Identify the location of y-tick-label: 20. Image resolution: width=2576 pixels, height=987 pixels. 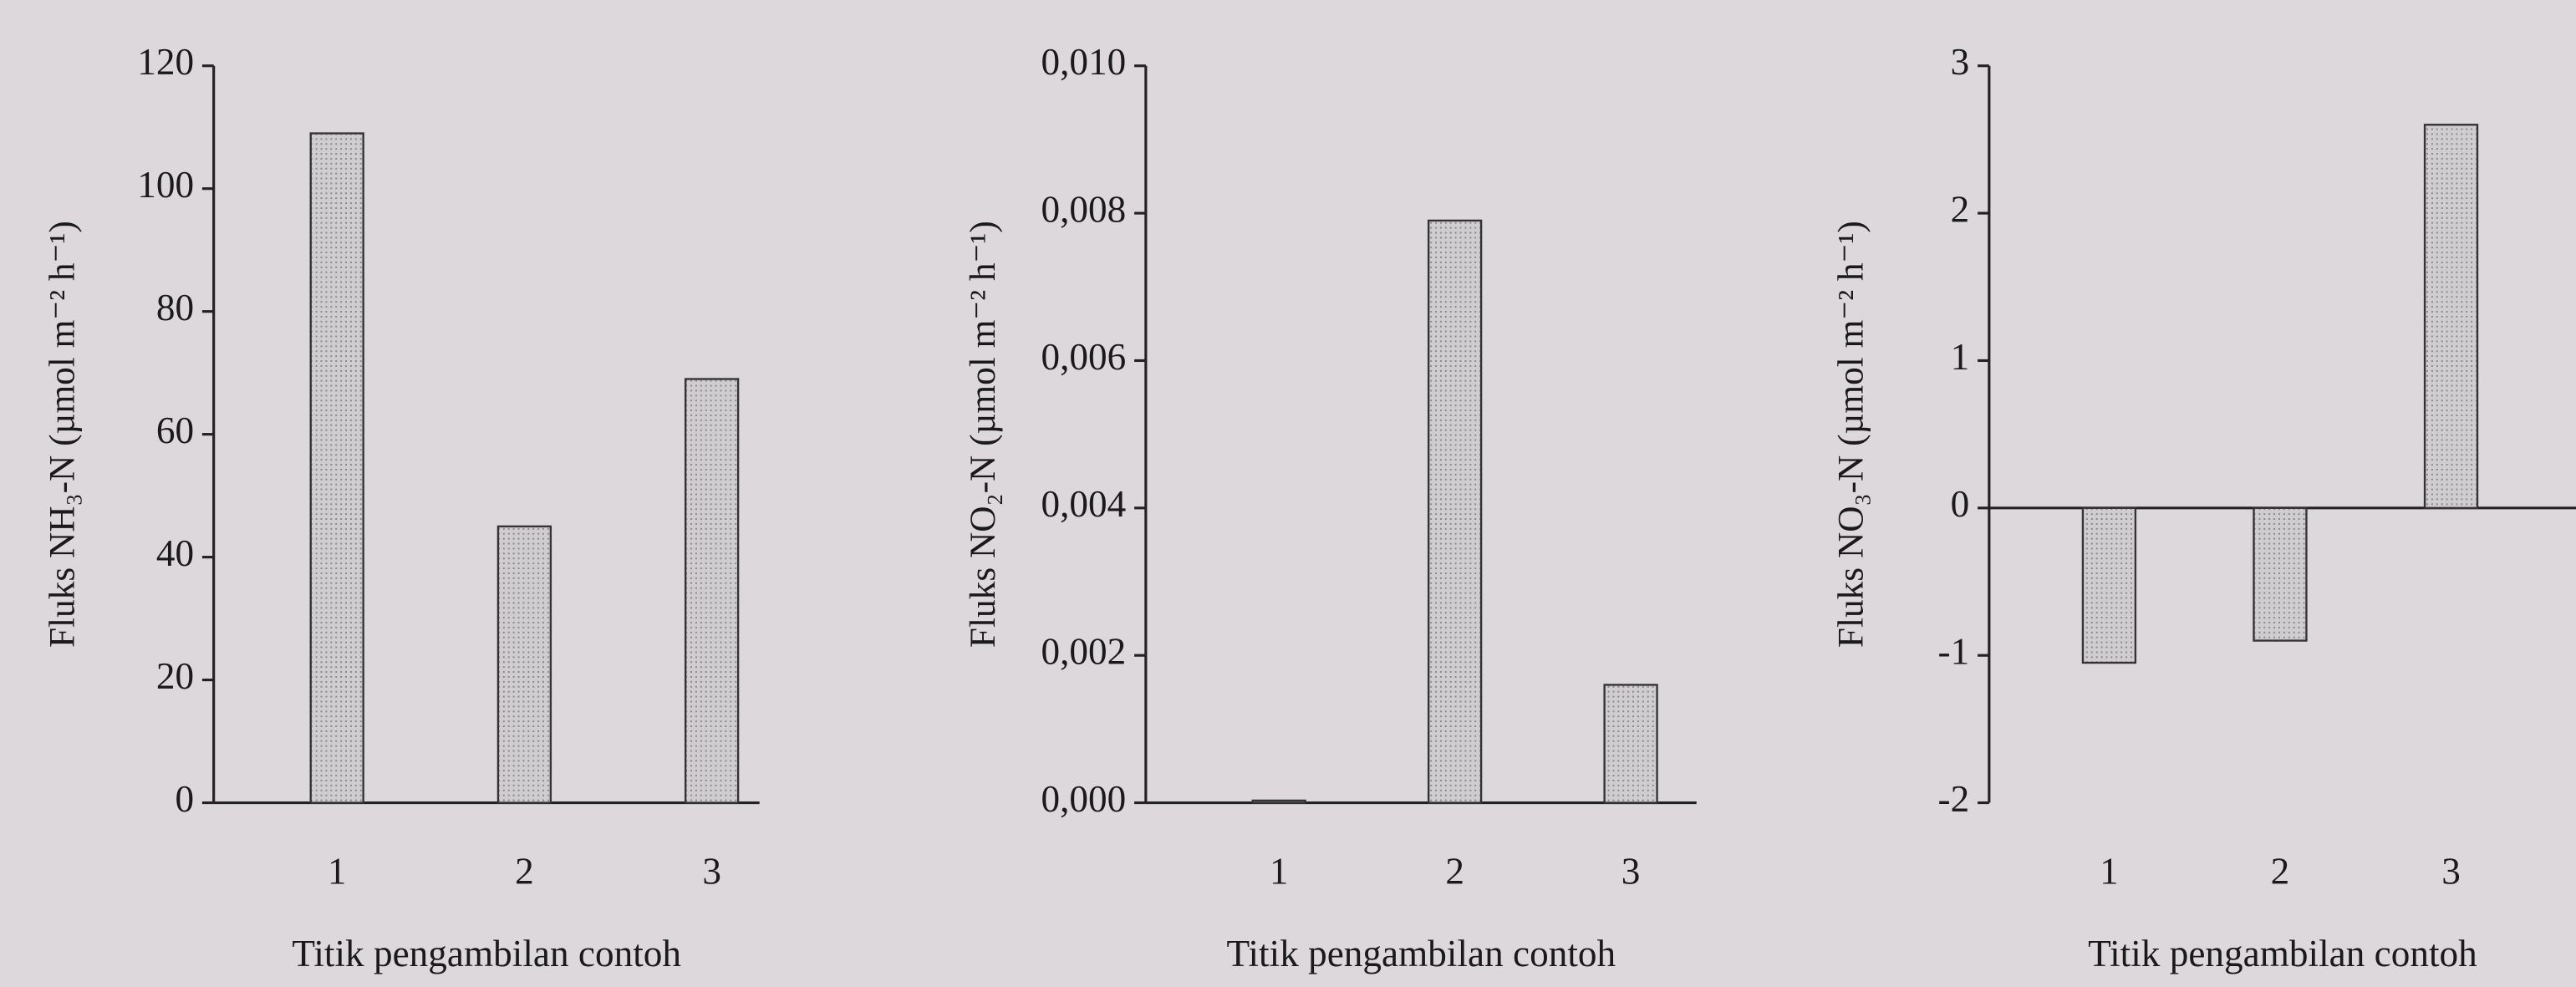
(175, 676).